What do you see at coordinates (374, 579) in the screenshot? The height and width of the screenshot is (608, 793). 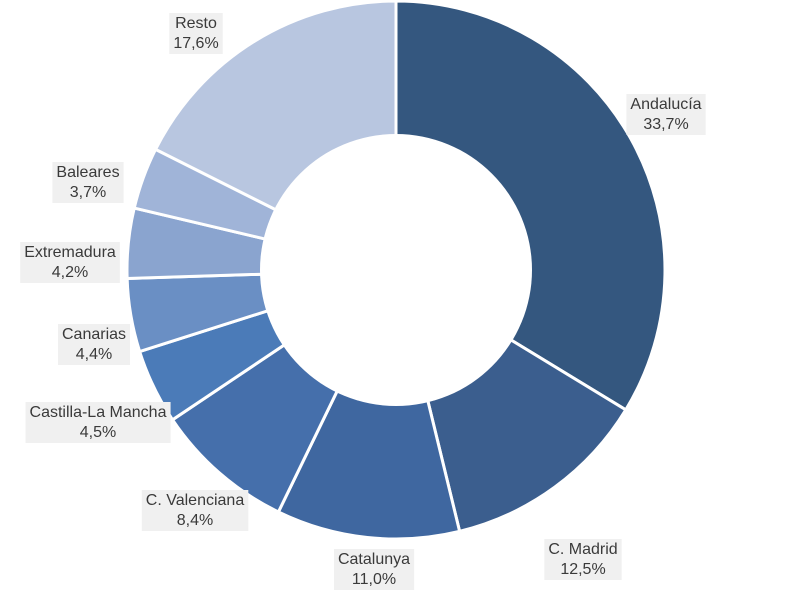 I see `slice-label-value: 11,0%` at bounding box center [374, 579].